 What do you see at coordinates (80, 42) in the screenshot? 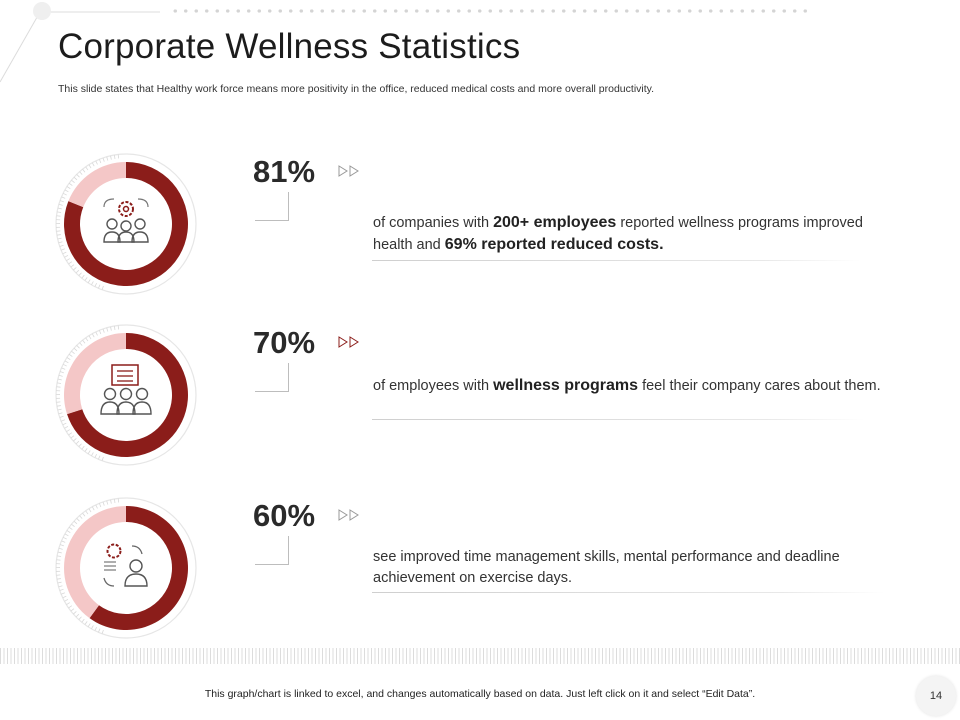
I see `decorative-corner-line` at bounding box center [80, 42].